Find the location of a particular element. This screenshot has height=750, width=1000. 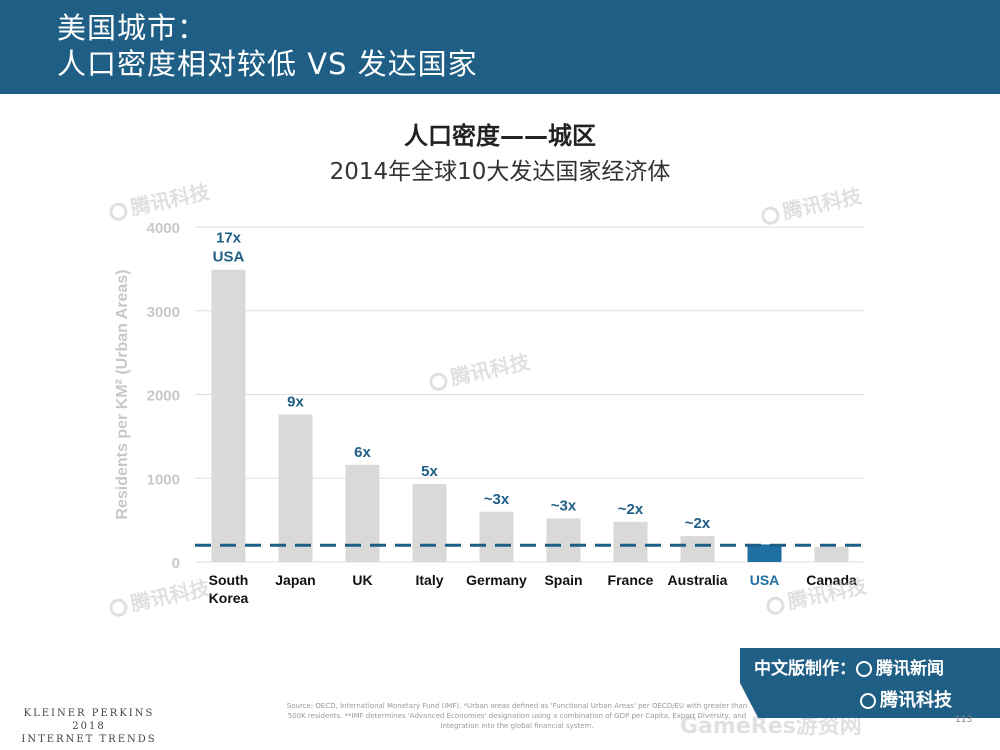

data-label: 5x is located at coordinates (429, 471).